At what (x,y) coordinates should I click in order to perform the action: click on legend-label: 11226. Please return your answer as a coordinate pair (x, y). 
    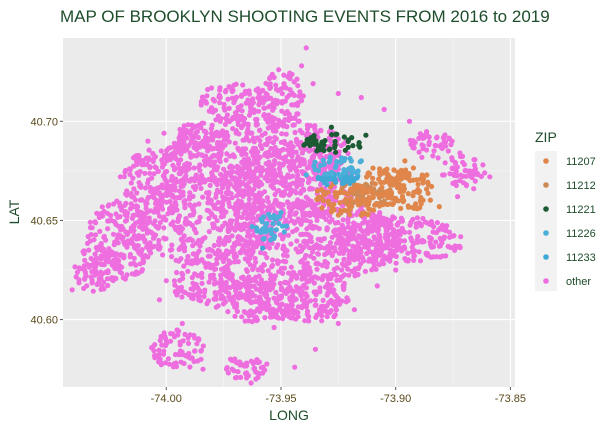
    Looking at the image, I should click on (581, 234).